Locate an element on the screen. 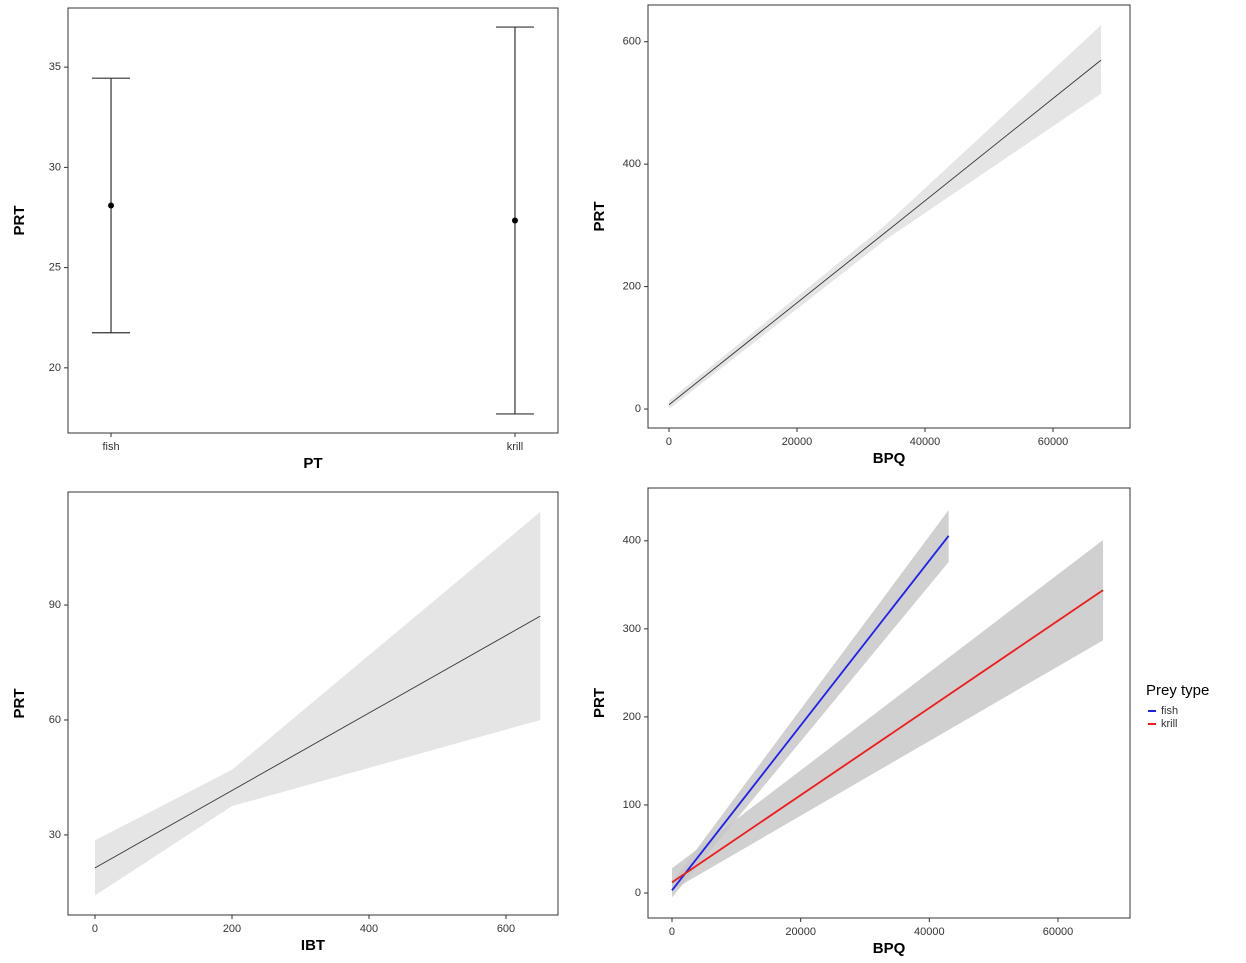 The height and width of the screenshot is (963, 1246). y-tick-label: 90 is located at coordinates (55, 605).